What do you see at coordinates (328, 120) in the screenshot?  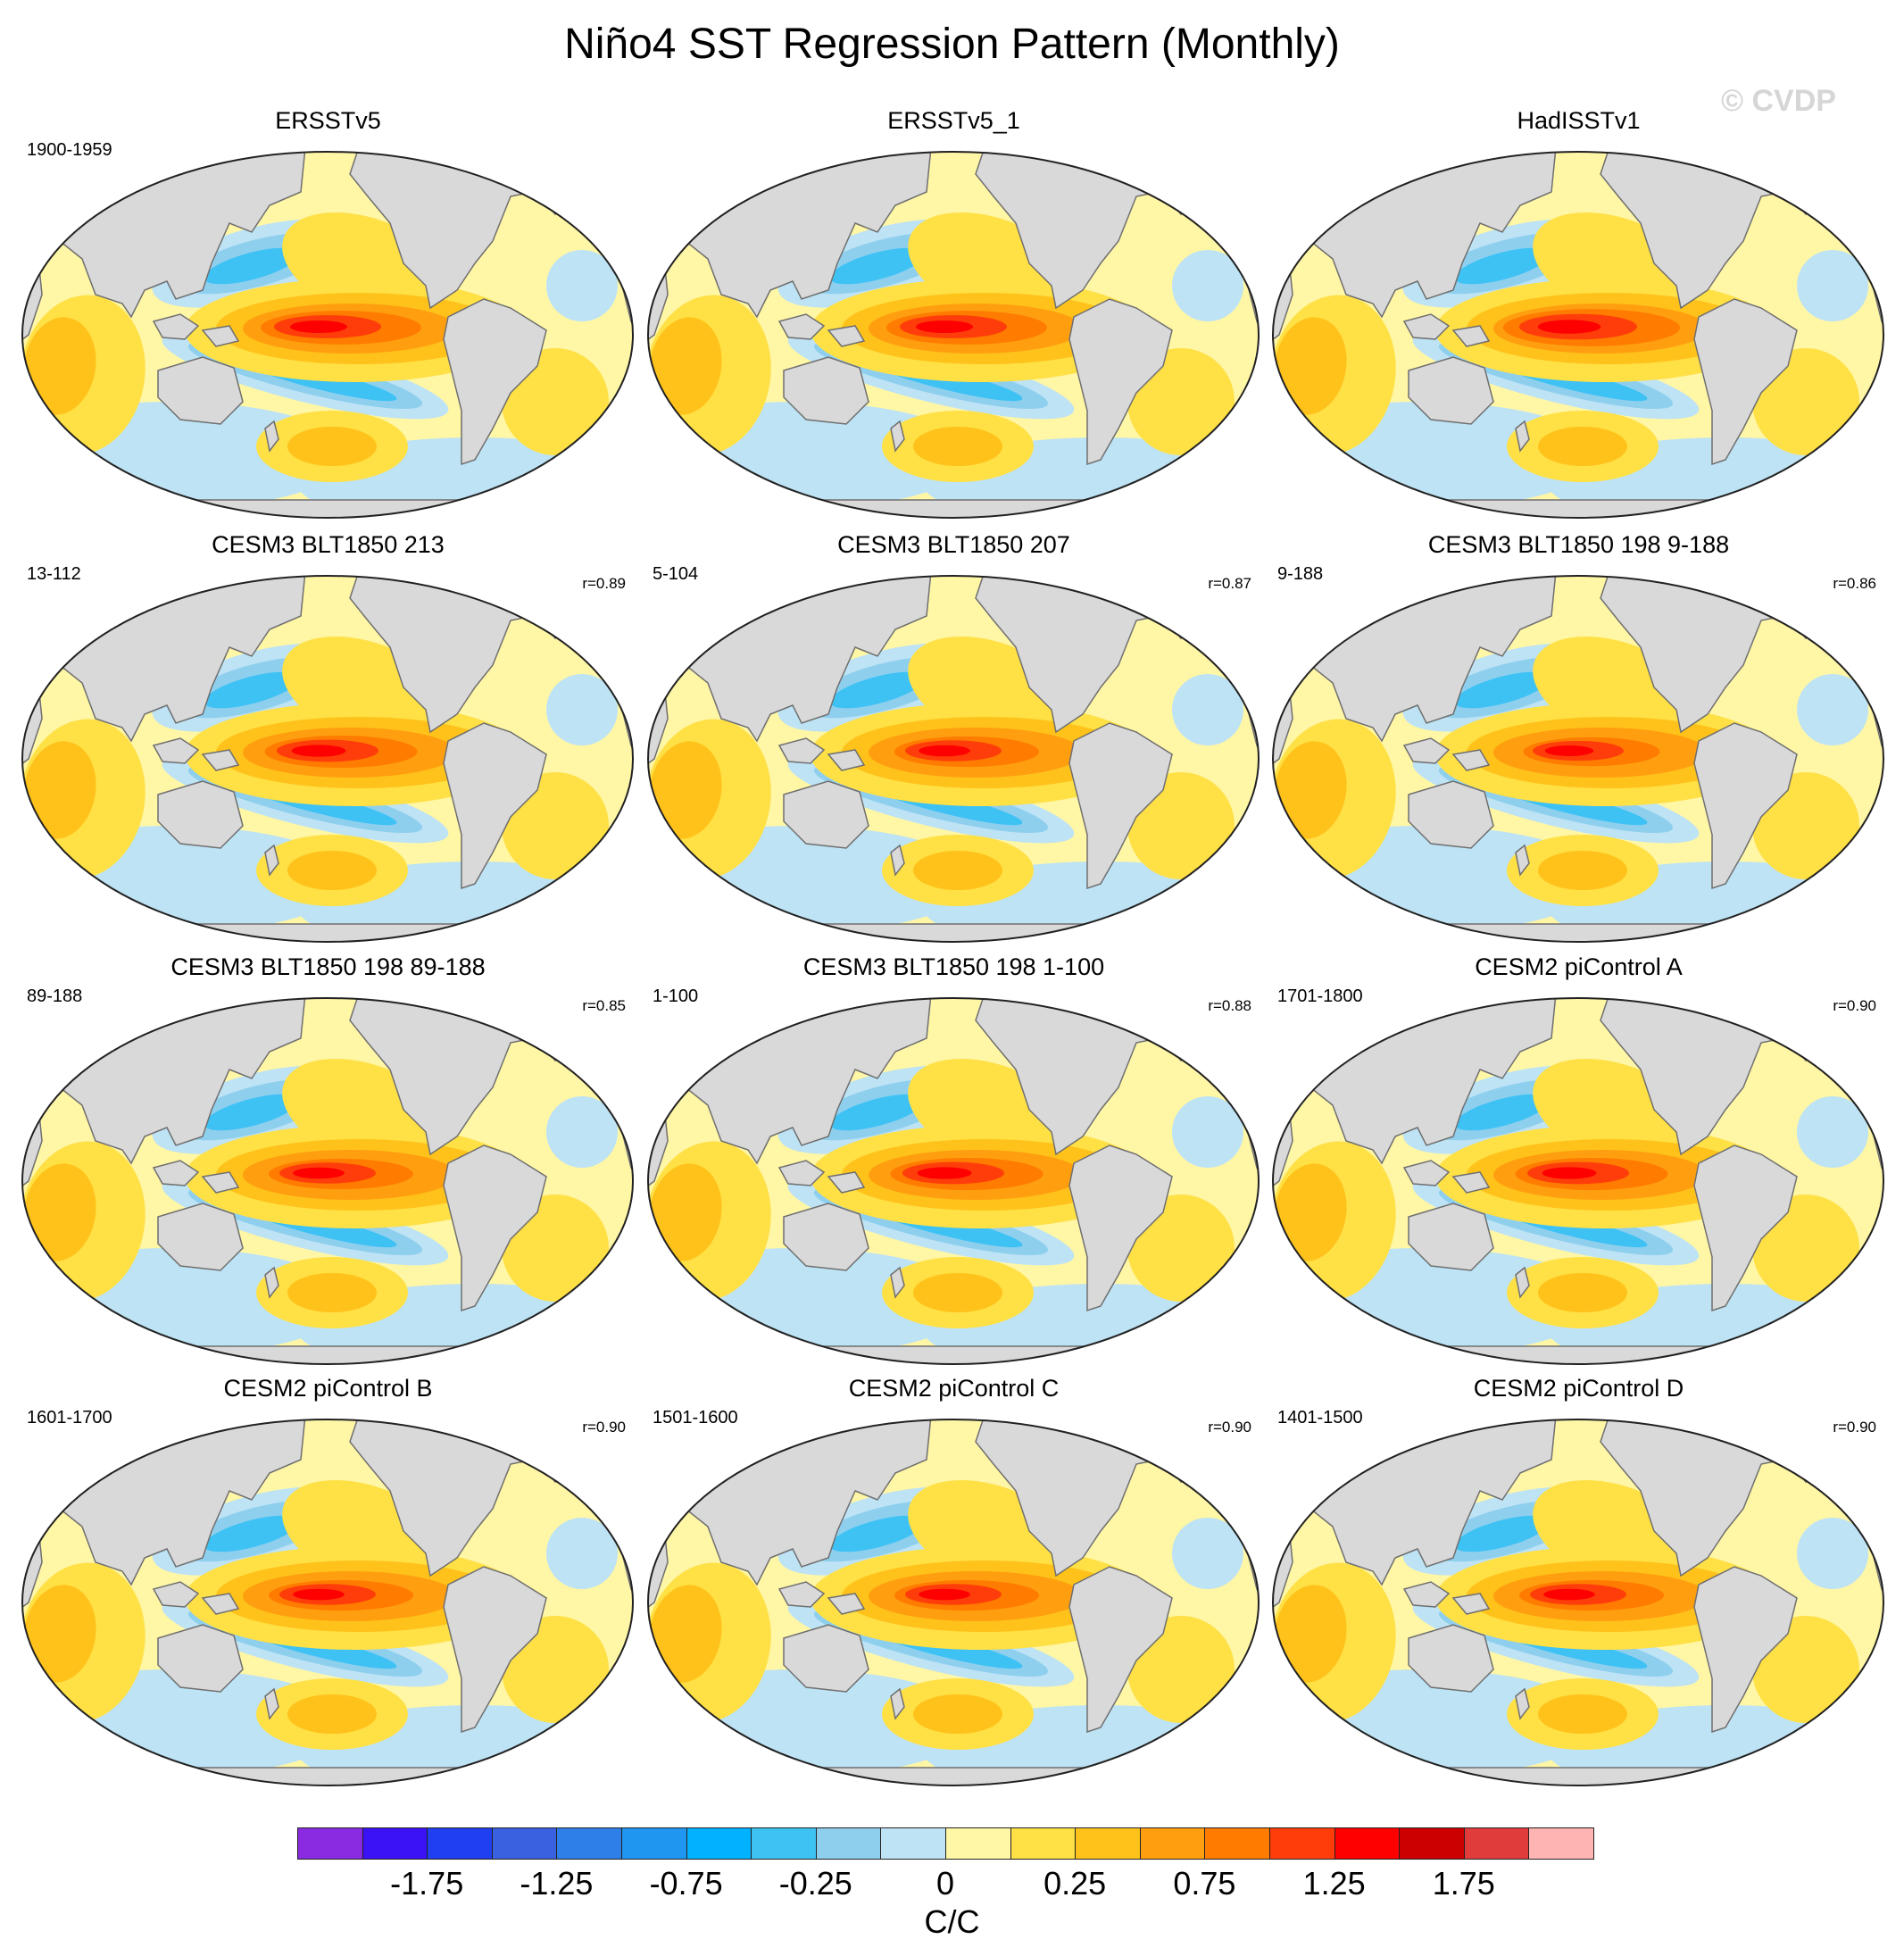 I see `panel-title: ERSSTv5` at bounding box center [328, 120].